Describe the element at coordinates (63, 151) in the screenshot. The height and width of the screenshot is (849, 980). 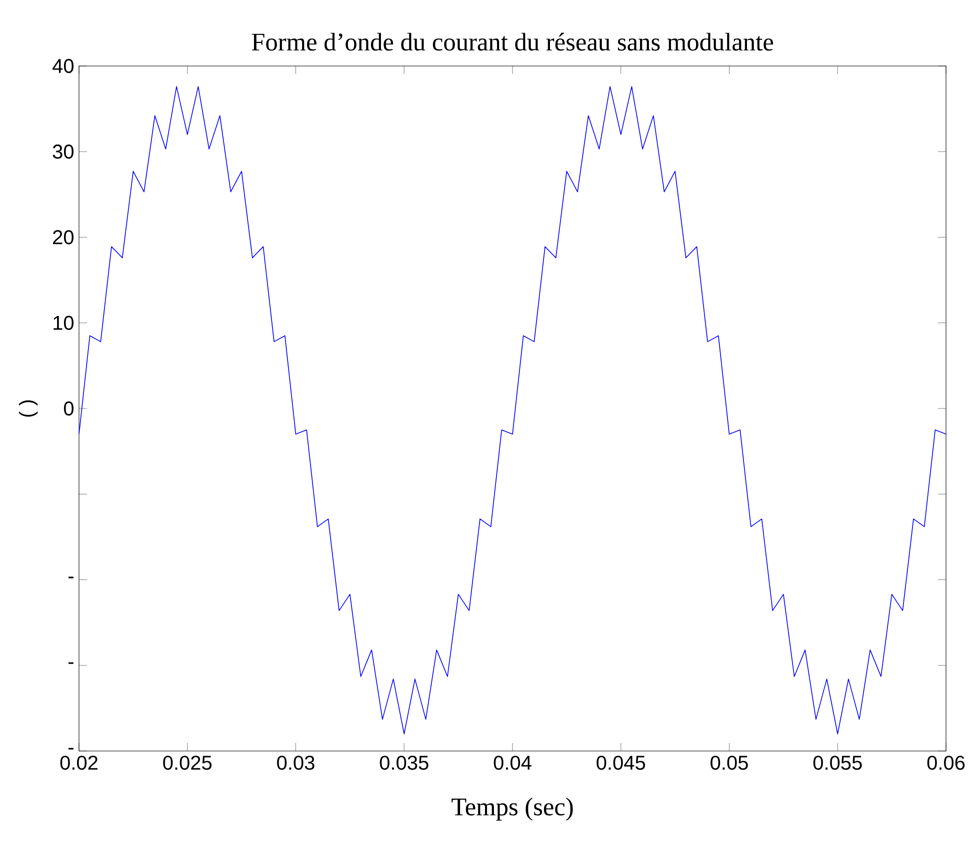
I see `y-tick-label: 30` at that location.